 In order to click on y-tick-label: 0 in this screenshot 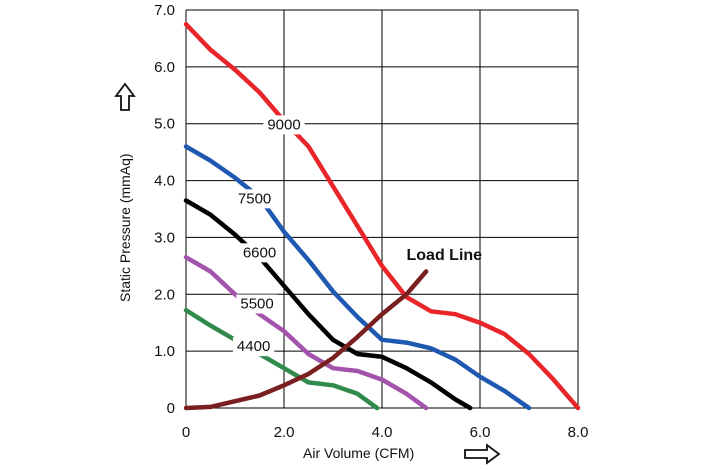, I will do `click(171, 408)`.